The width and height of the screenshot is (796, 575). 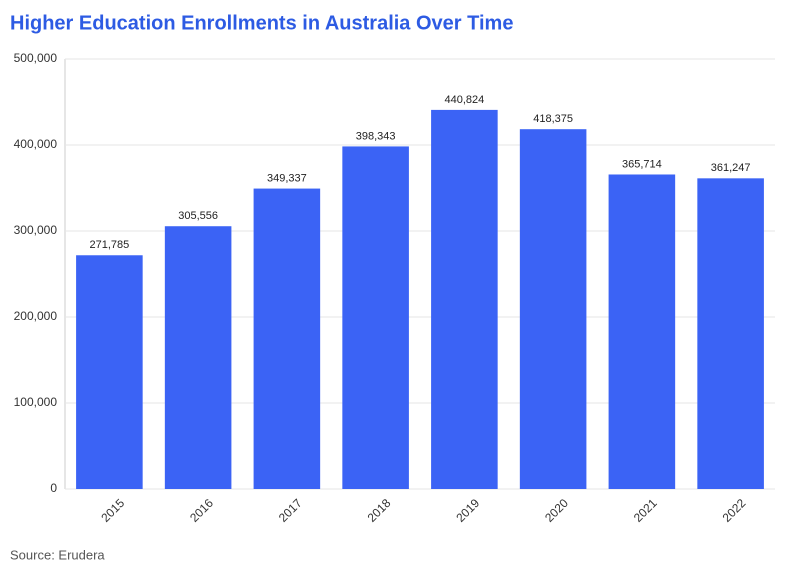 What do you see at coordinates (464, 100) in the screenshot?
I see `value-label: 440,824` at bounding box center [464, 100].